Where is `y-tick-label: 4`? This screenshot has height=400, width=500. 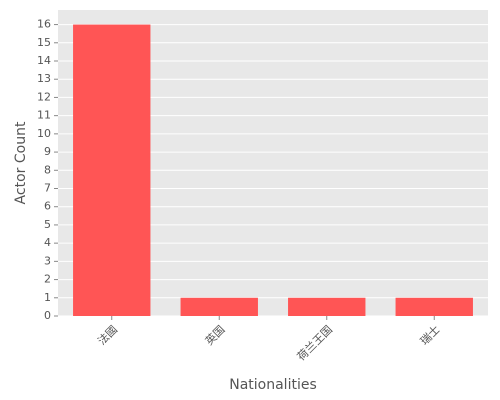
y-tick-label: 4 is located at coordinates (47, 242).